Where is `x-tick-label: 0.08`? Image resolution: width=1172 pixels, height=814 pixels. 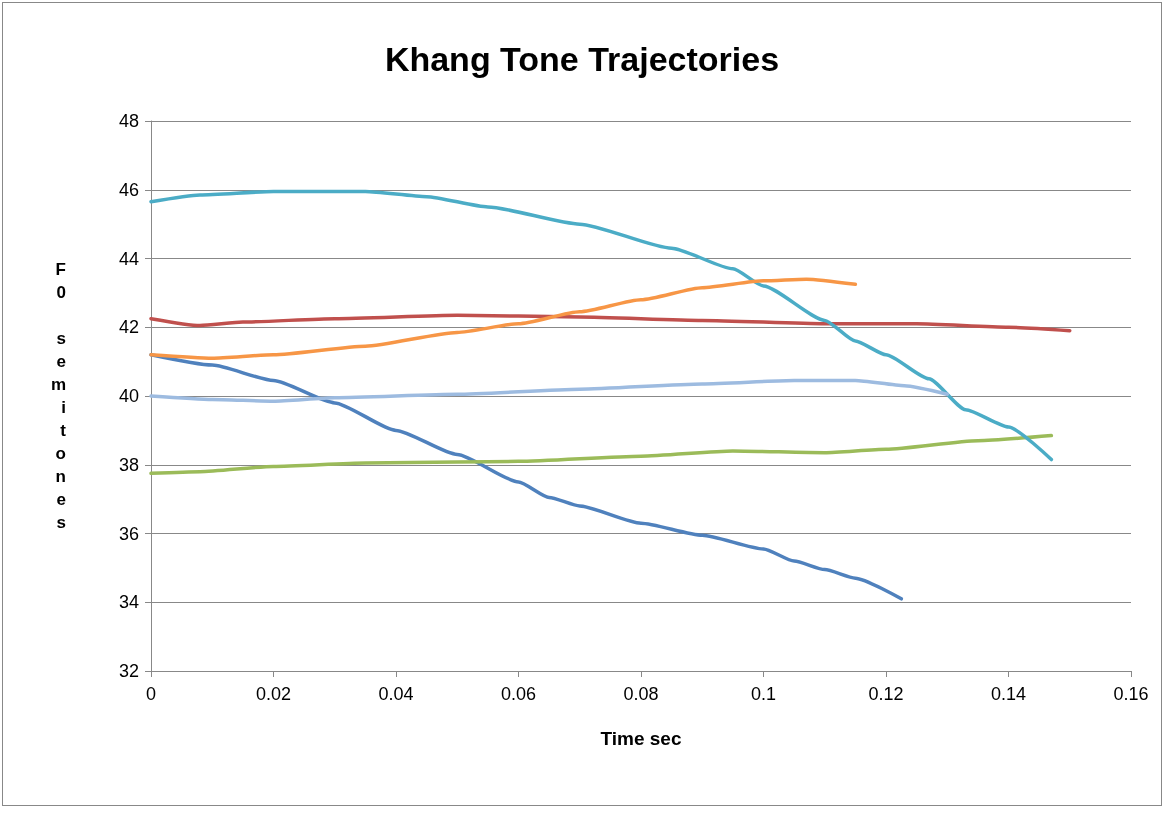
x-tick-label: 0.08 is located at coordinates (641, 694).